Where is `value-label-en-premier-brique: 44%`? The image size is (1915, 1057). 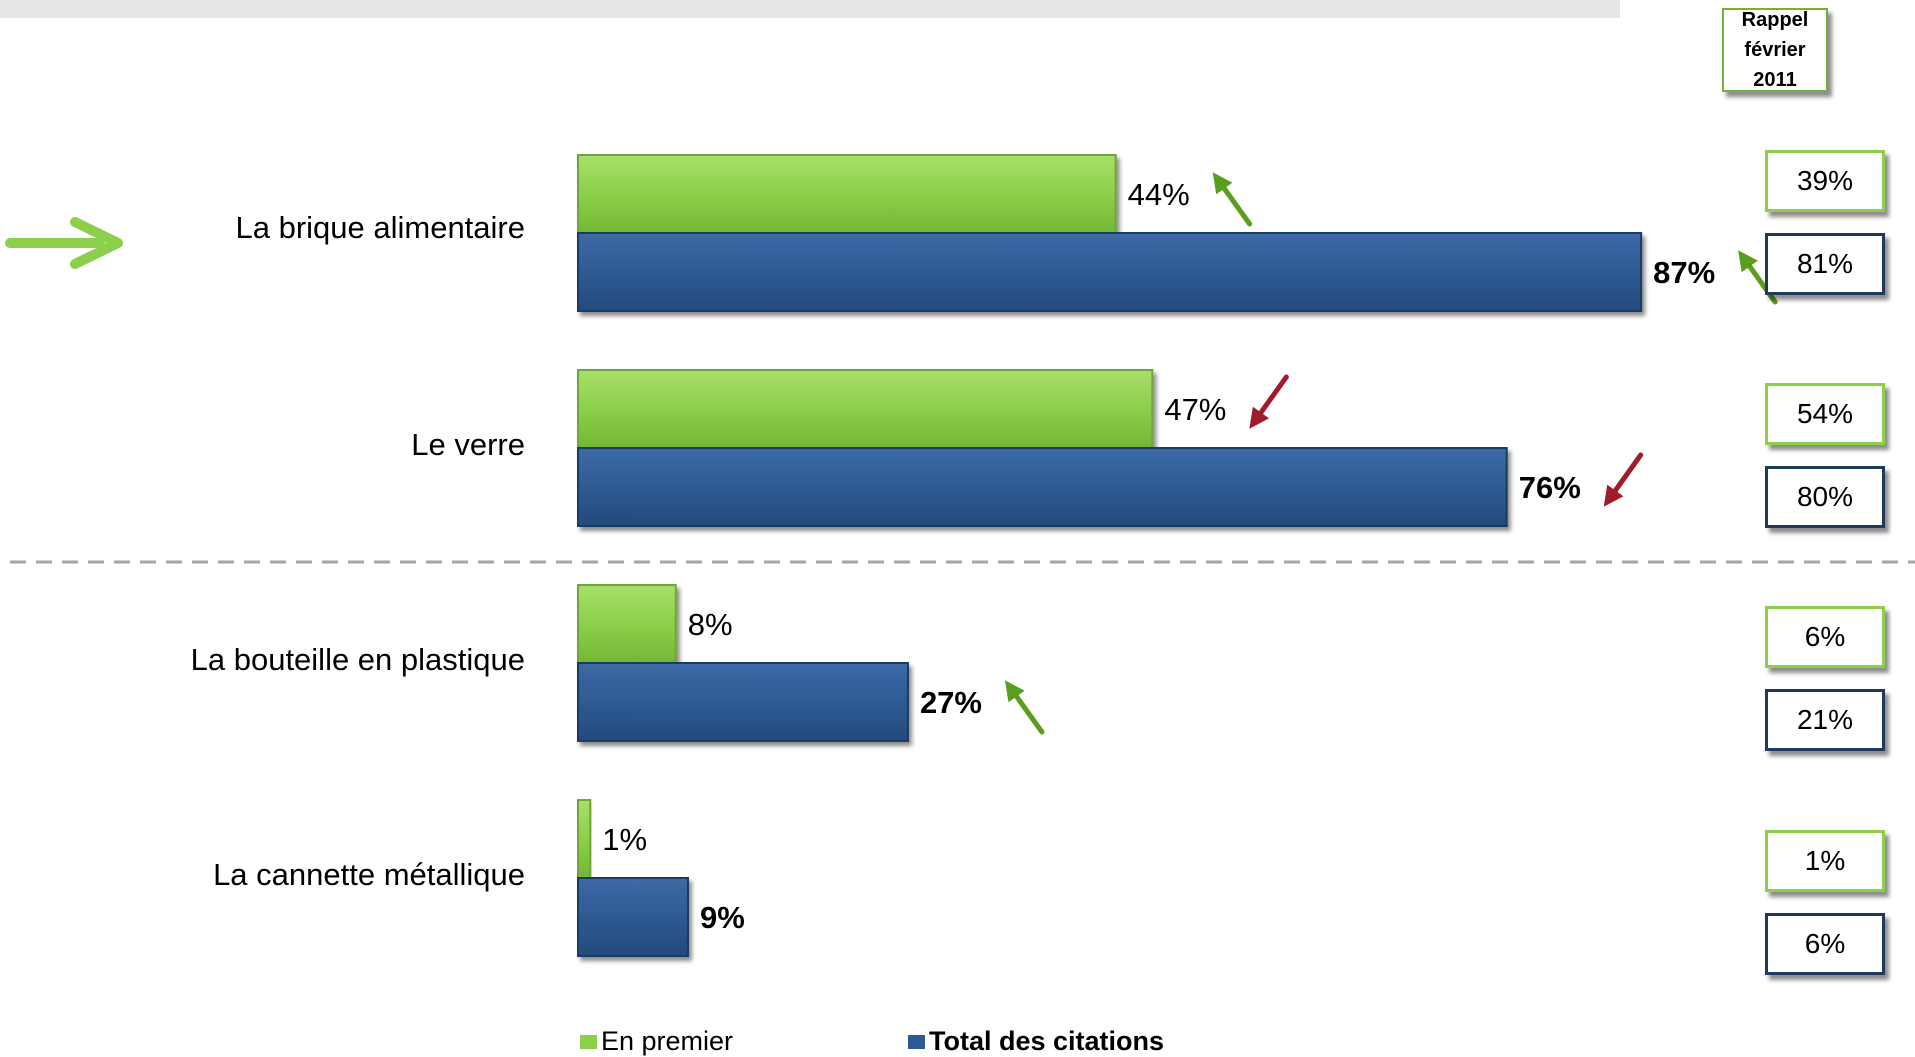
value-label-en-premier-brique: 44% is located at coordinates (1159, 194).